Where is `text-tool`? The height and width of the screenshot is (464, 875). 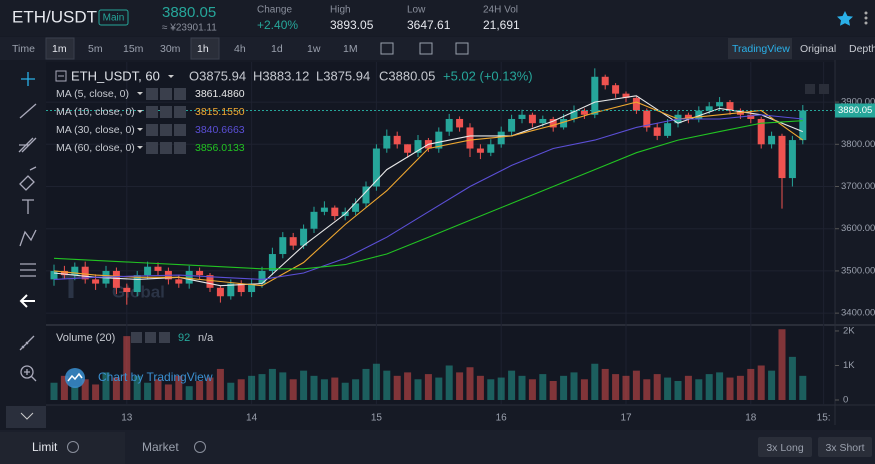 text-tool is located at coordinates (28, 206).